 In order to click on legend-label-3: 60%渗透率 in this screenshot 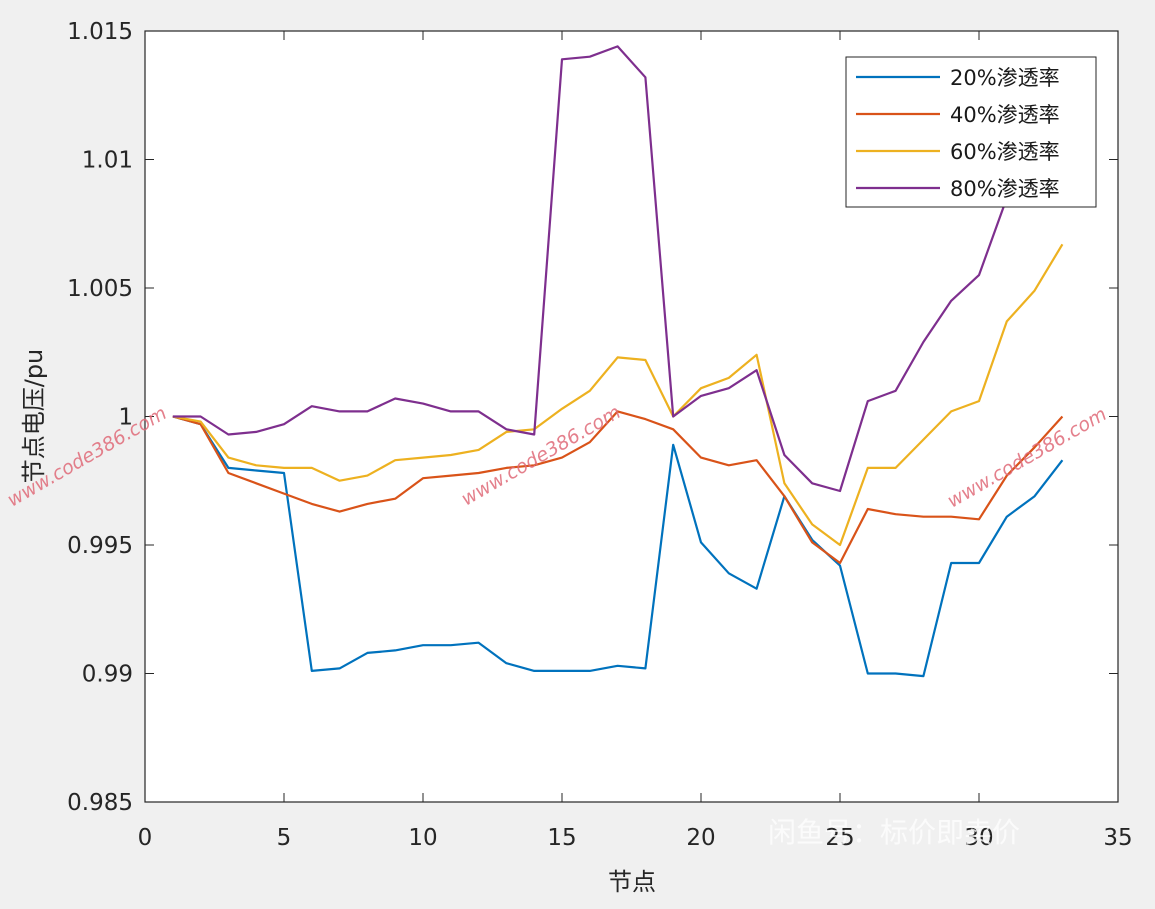, I will do `click(1005, 152)`.